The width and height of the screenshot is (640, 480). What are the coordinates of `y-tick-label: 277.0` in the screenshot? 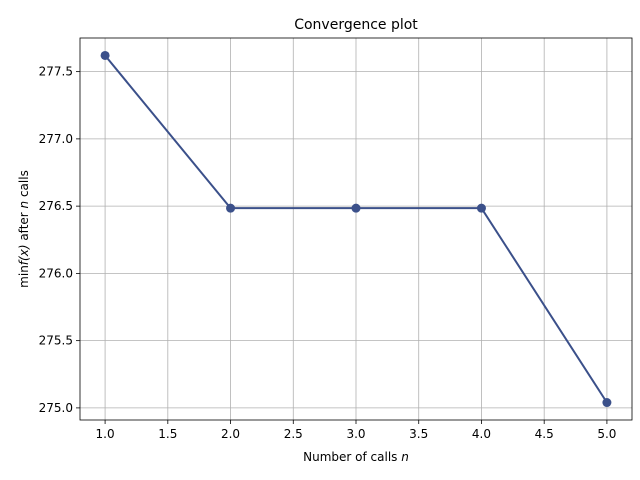 It's located at (56, 139).